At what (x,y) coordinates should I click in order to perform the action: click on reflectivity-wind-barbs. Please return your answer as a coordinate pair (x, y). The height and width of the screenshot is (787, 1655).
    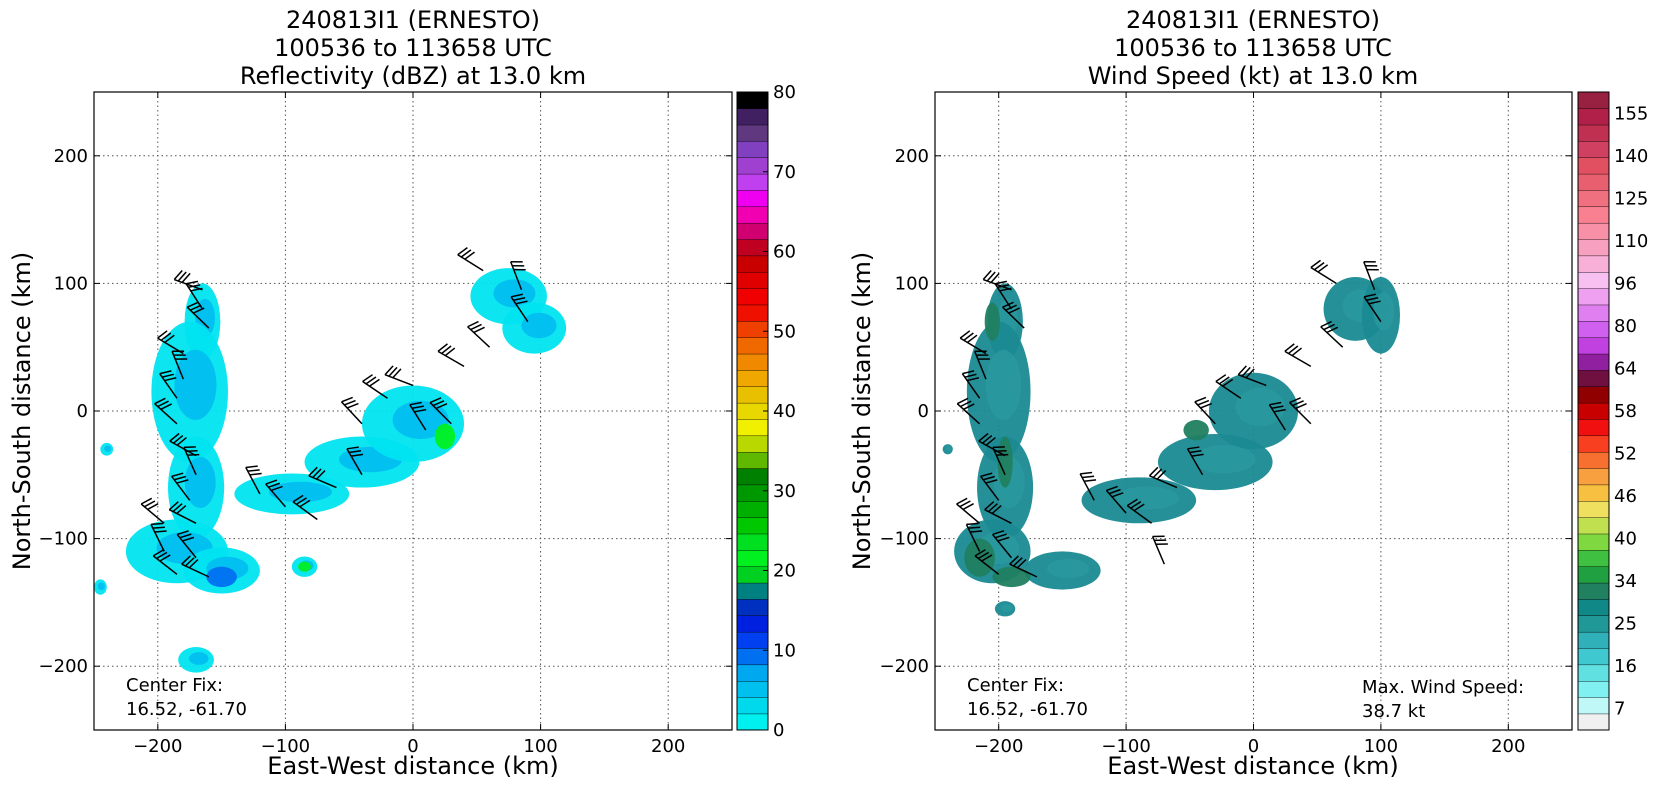
    Looking at the image, I should click on (334, 412).